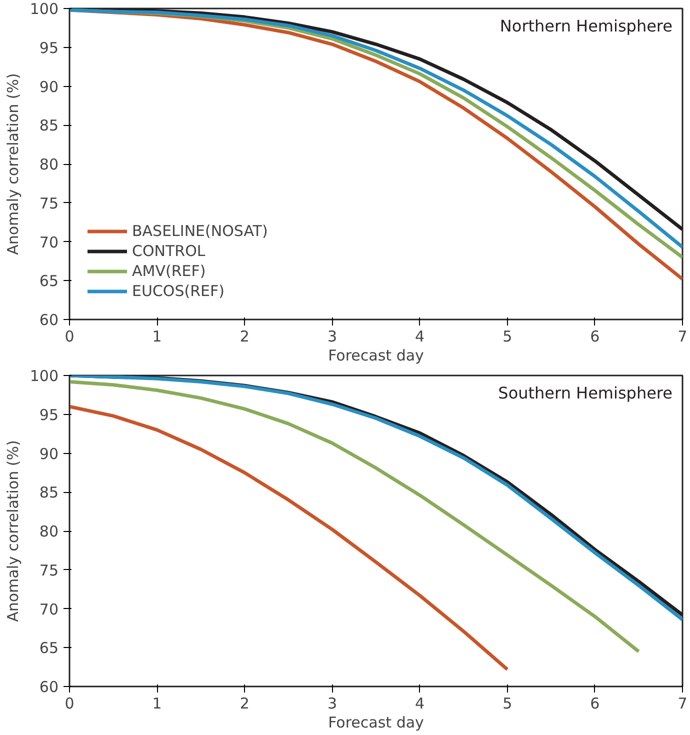 The height and width of the screenshot is (735, 690). Describe the element at coordinates (169, 251) in the screenshot. I see `legend-label: CONTROL` at that location.